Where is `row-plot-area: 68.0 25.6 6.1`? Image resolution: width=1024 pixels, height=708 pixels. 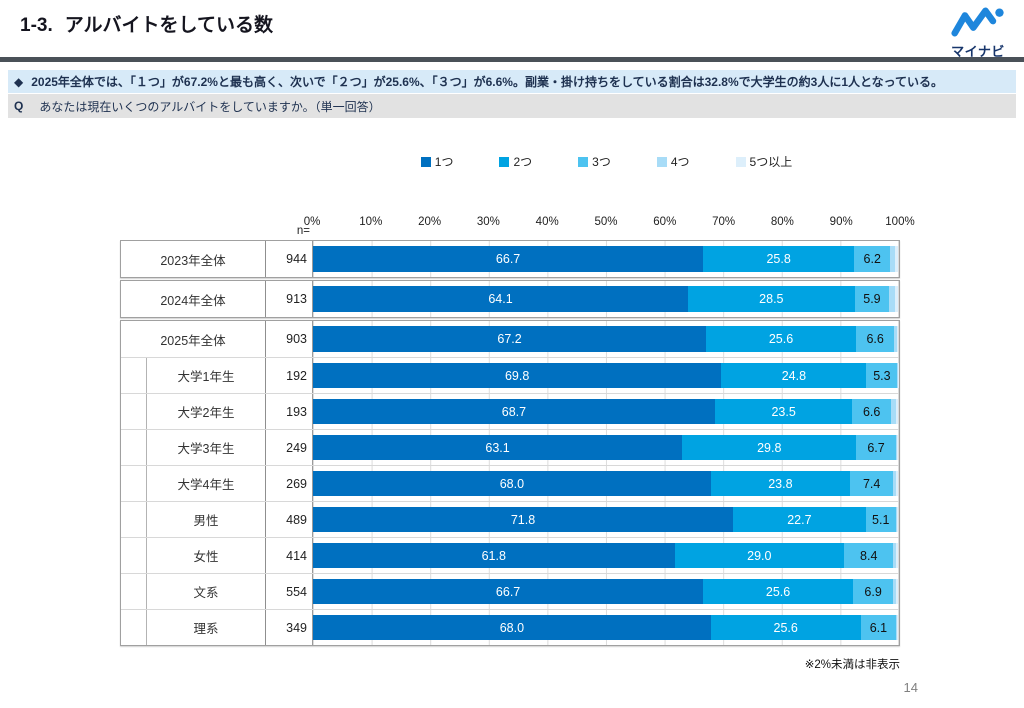 row-plot-area: 68.0 25.6 6.1 is located at coordinates (606, 627).